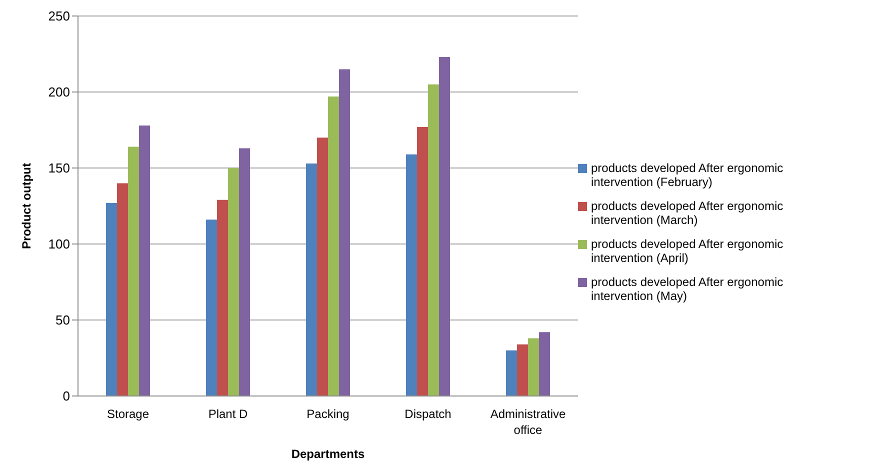  I want to click on y-tick-label: 150, so click(59, 168).